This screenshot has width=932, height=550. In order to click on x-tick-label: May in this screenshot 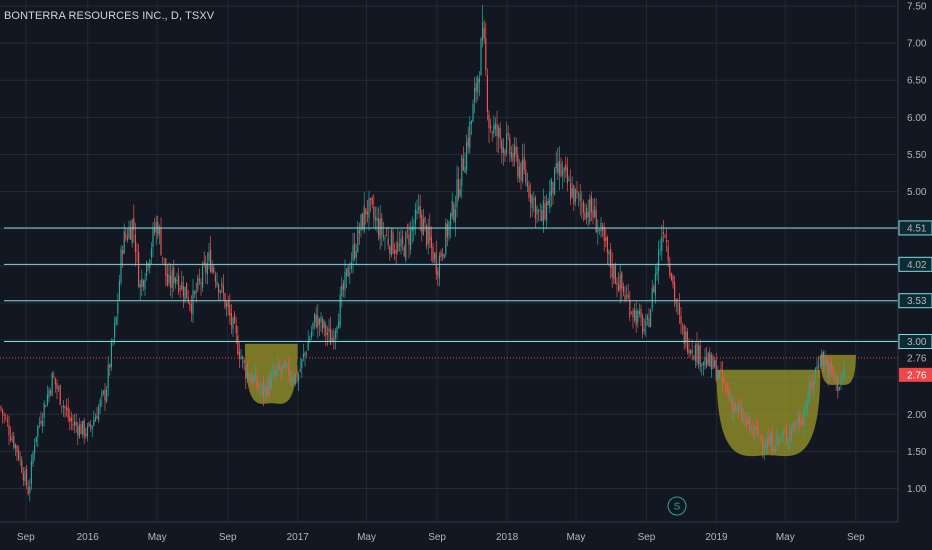, I will do `click(366, 537)`.